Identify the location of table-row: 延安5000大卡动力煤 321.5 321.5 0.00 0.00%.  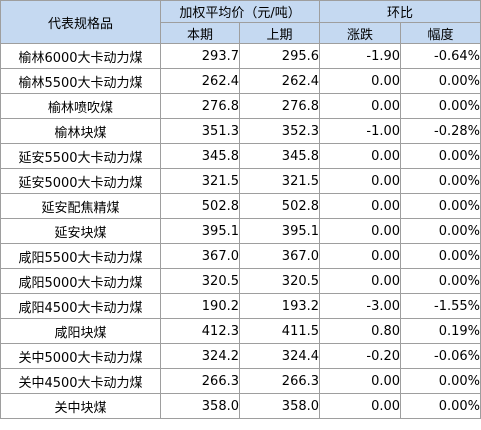
(240, 181).